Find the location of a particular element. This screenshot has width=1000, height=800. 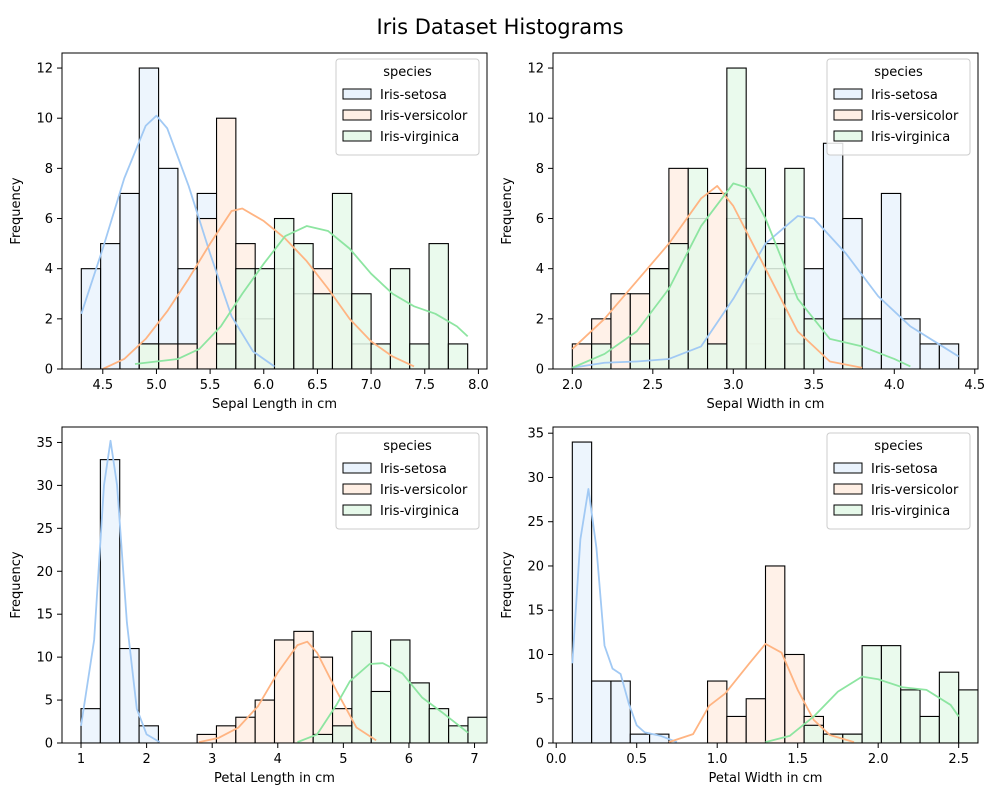

x-tick-label: 3 is located at coordinates (212, 759).